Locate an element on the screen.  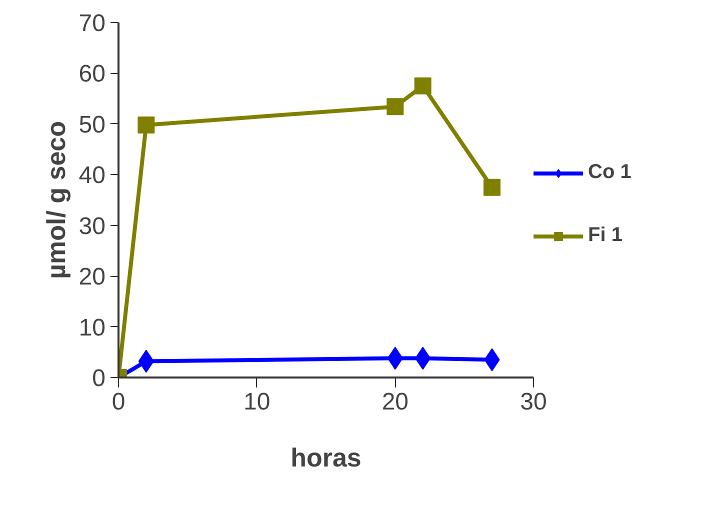
y-tick-label: 70 is located at coordinates (92, 23).